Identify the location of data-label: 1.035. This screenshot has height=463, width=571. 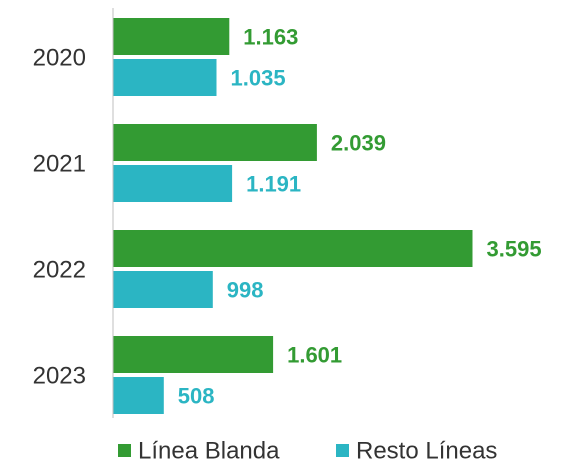
(258, 77).